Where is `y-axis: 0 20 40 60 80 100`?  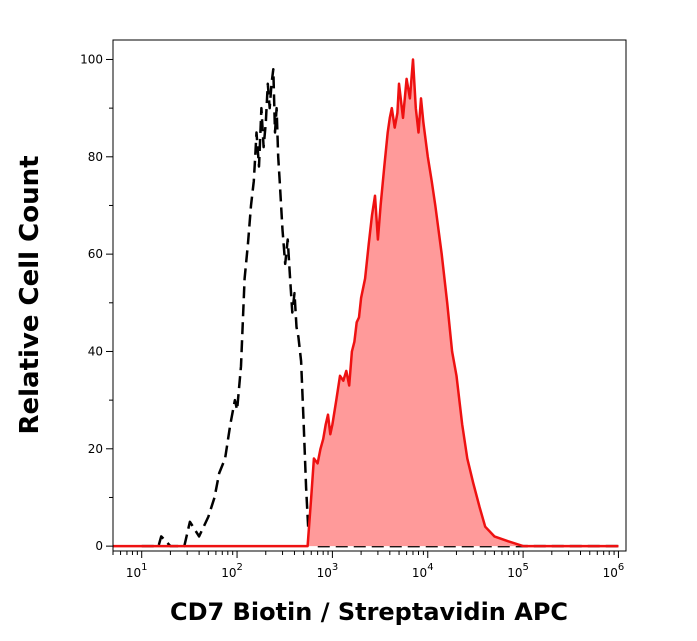
y-axis: 0 20 40 60 80 100 is located at coordinates (96, 302).